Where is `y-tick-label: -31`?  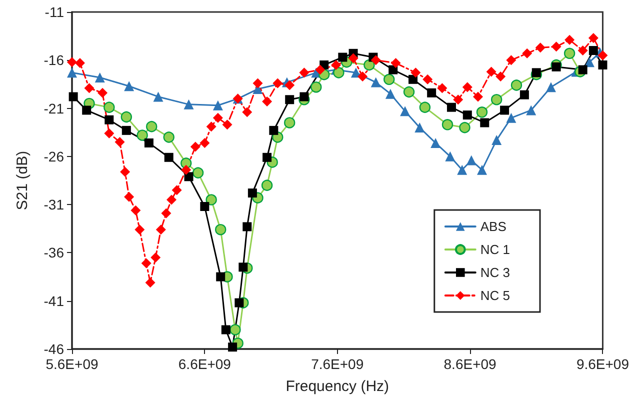
y-tick-label: -31 is located at coordinates (54, 204).